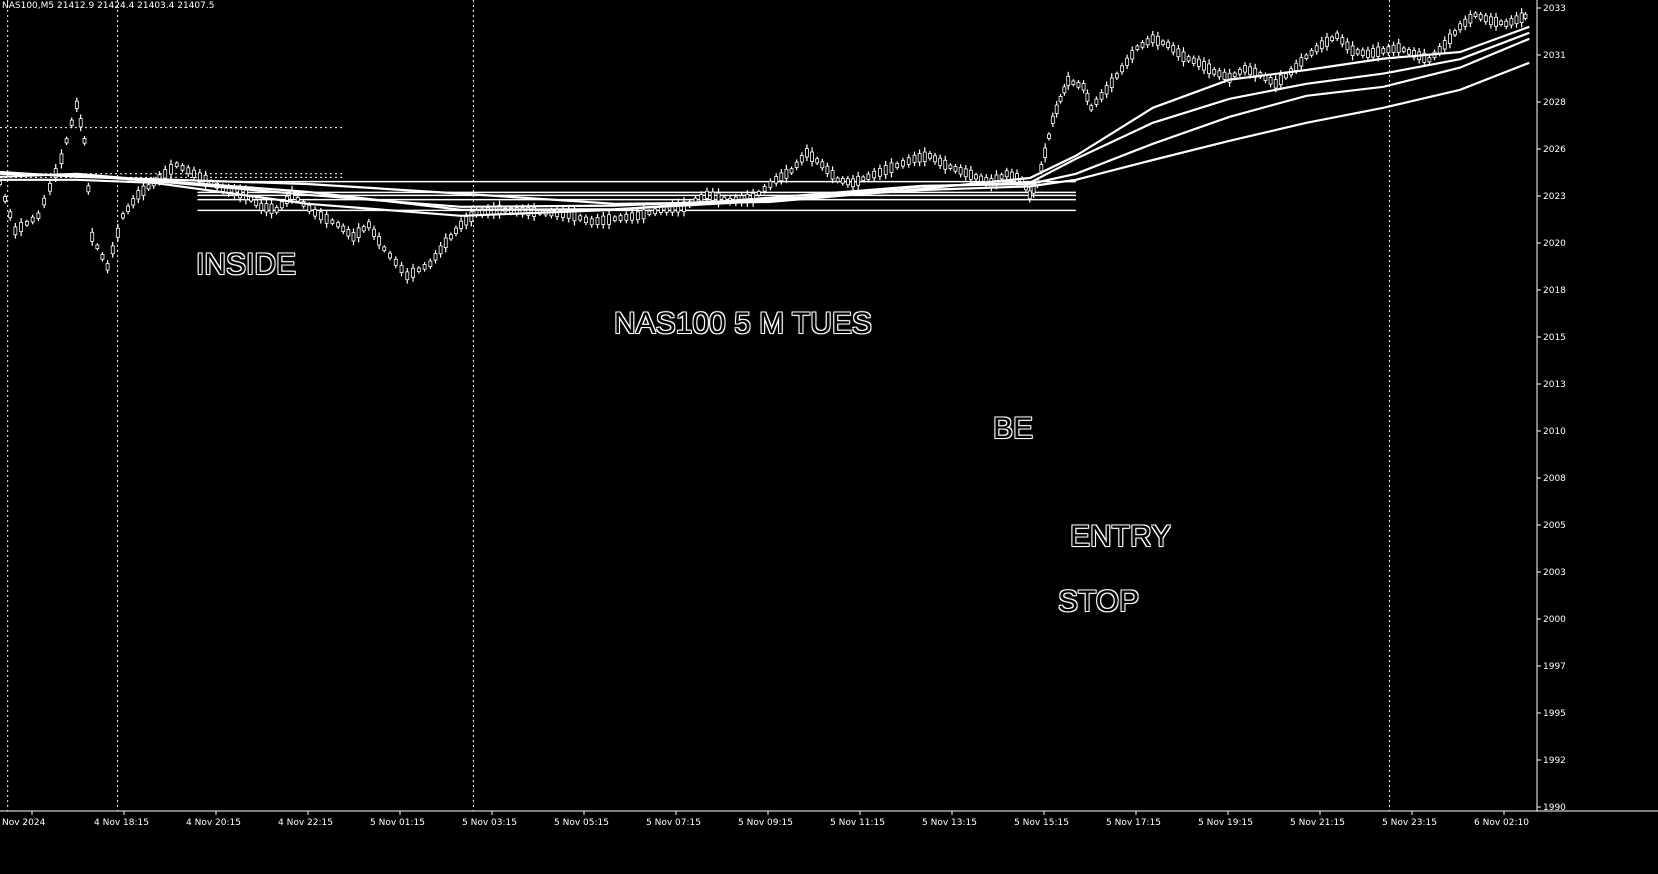  I want to click on y-tick-label: 2028, so click(1554, 103).